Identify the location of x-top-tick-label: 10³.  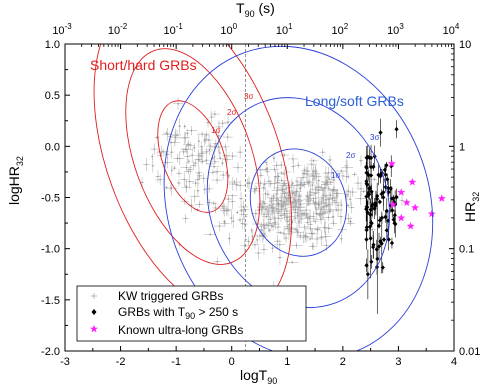
(395, 29).